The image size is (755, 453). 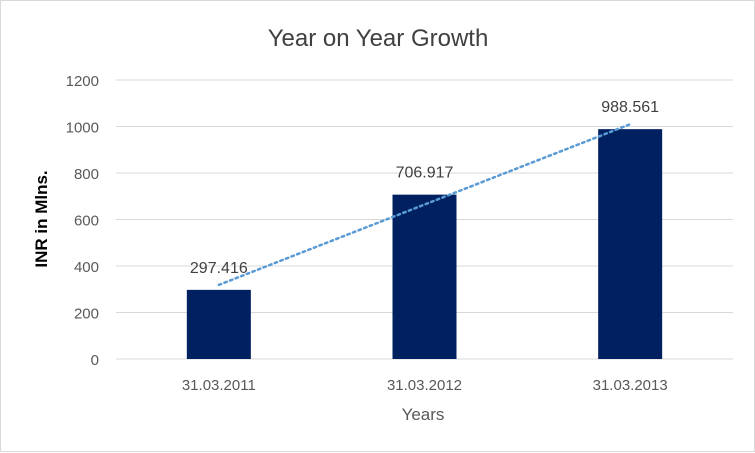 What do you see at coordinates (41, 218) in the screenshot?
I see `y-axis-title: INR in Mlns.` at bounding box center [41, 218].